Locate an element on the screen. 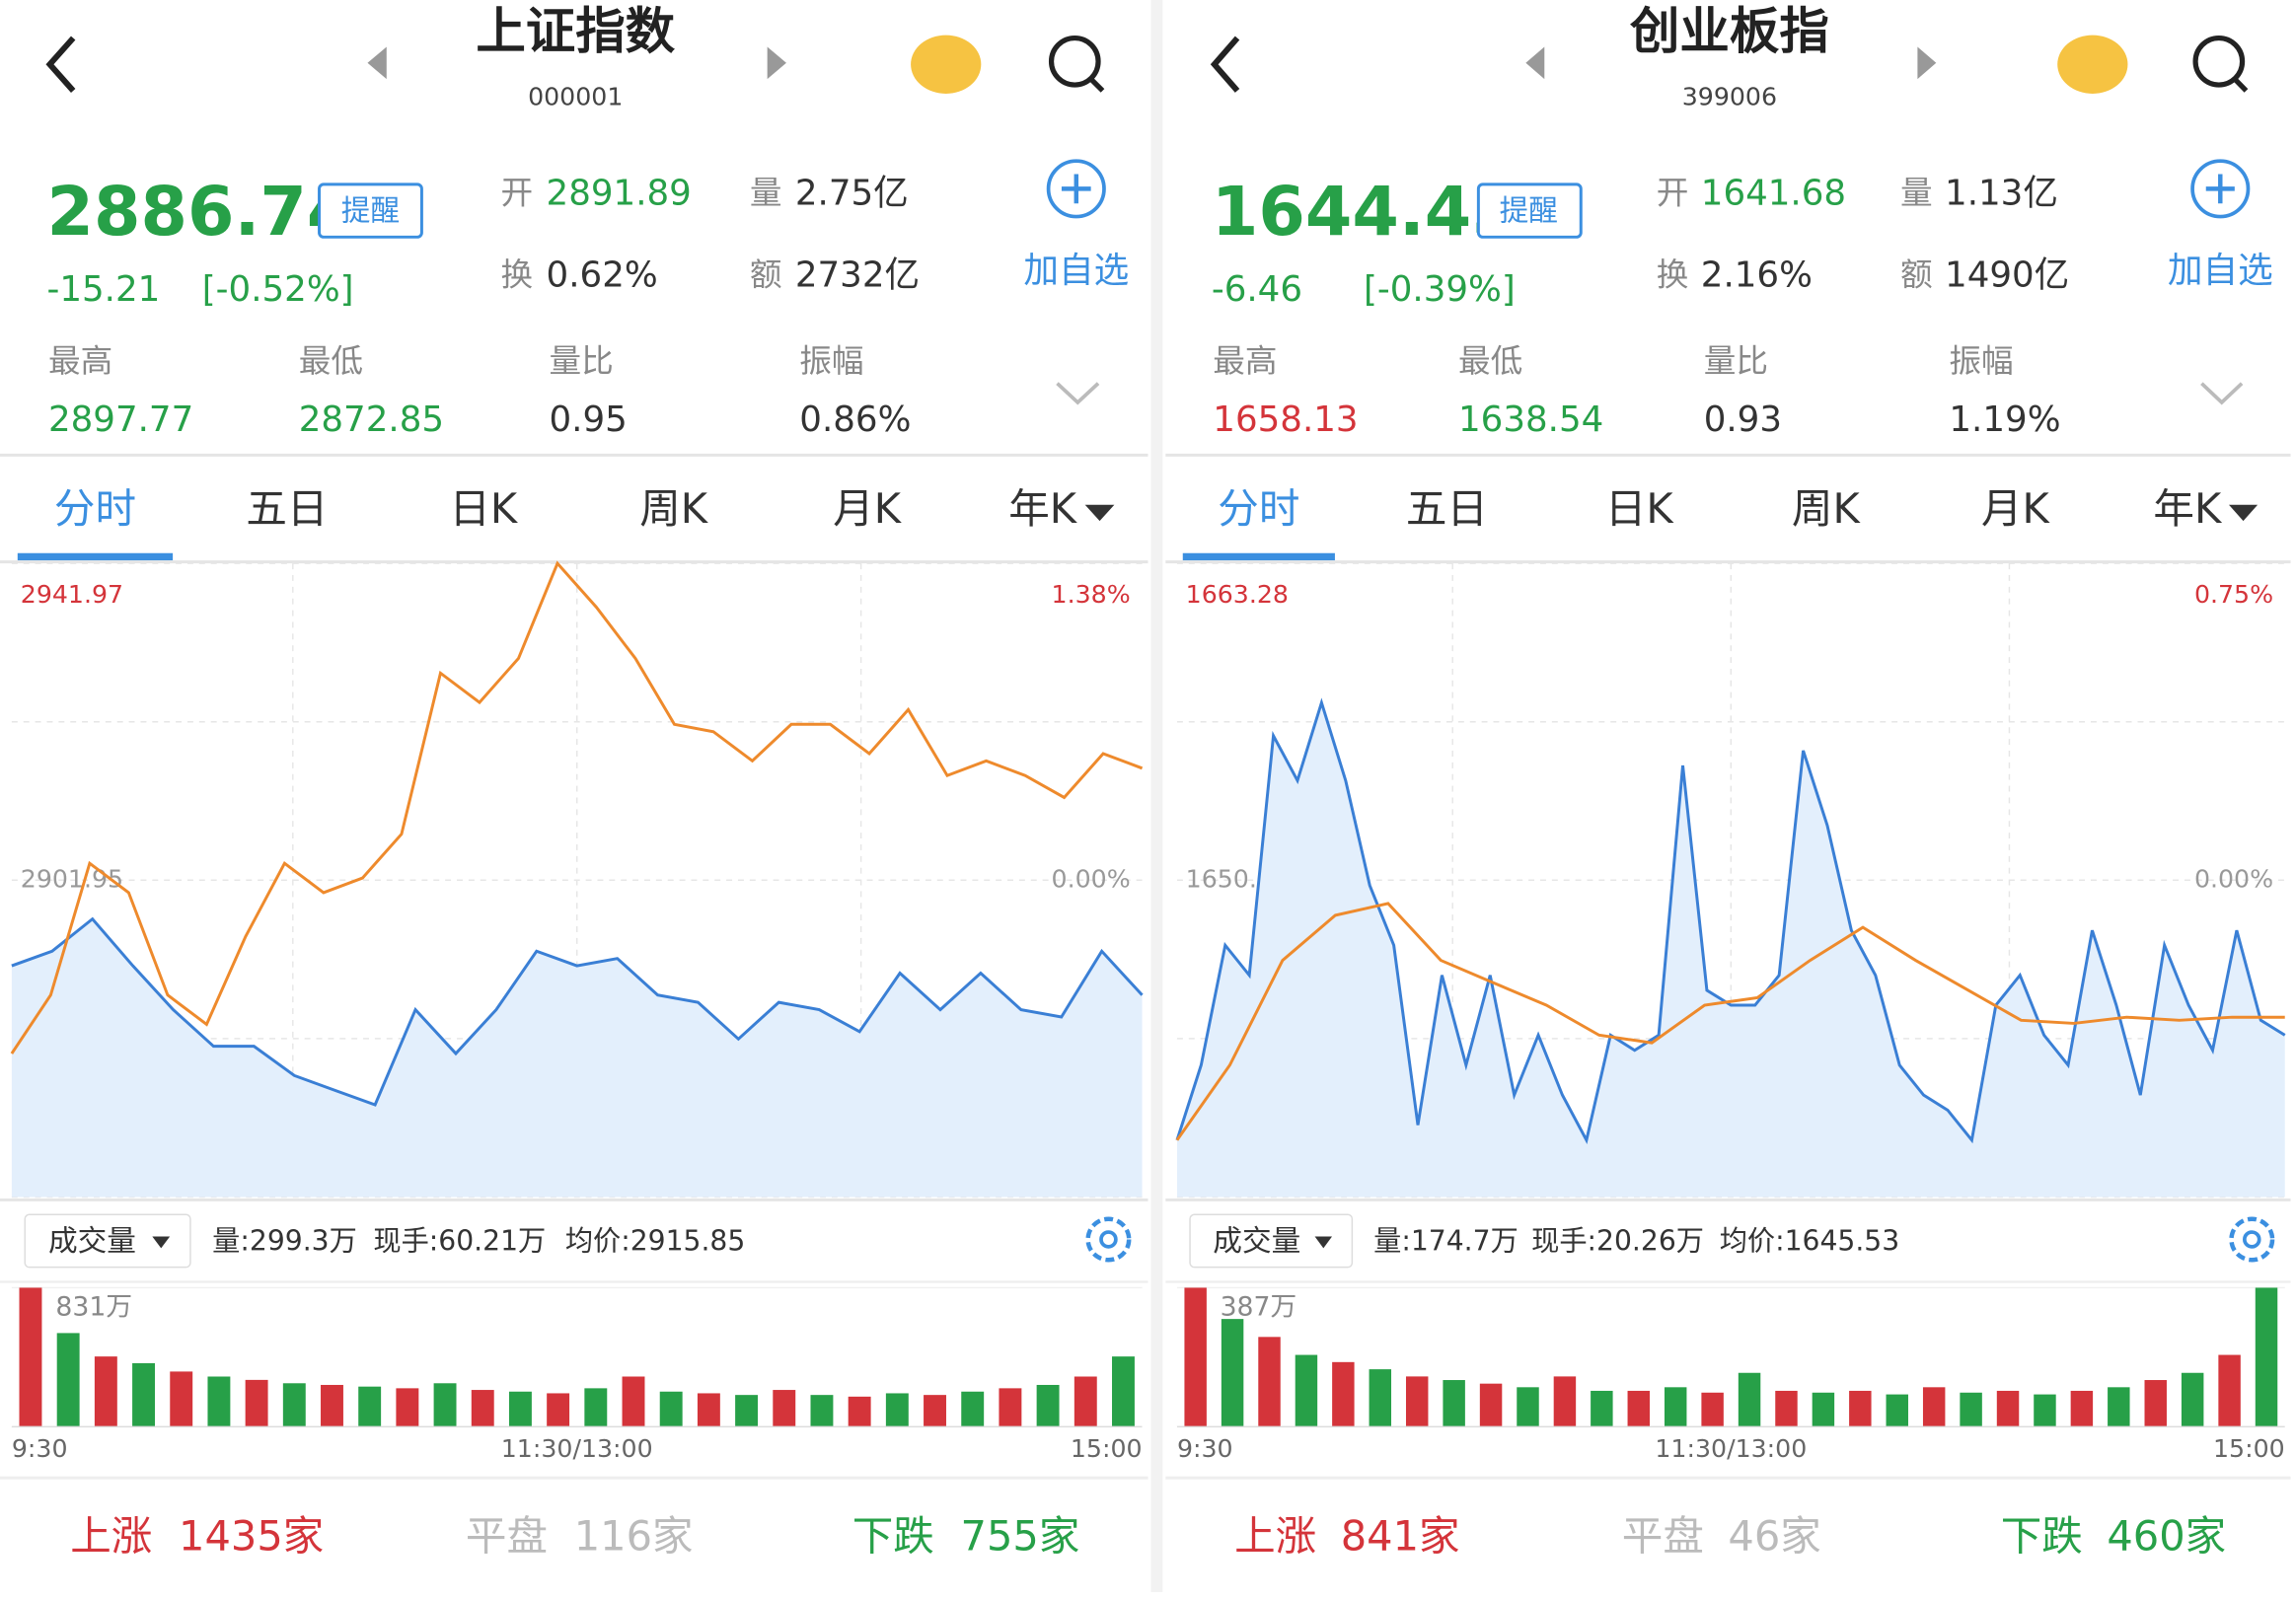 This screenshot has width=2296, height=1599. stock-title: 上证指数 is located at coordinates (576, 31).